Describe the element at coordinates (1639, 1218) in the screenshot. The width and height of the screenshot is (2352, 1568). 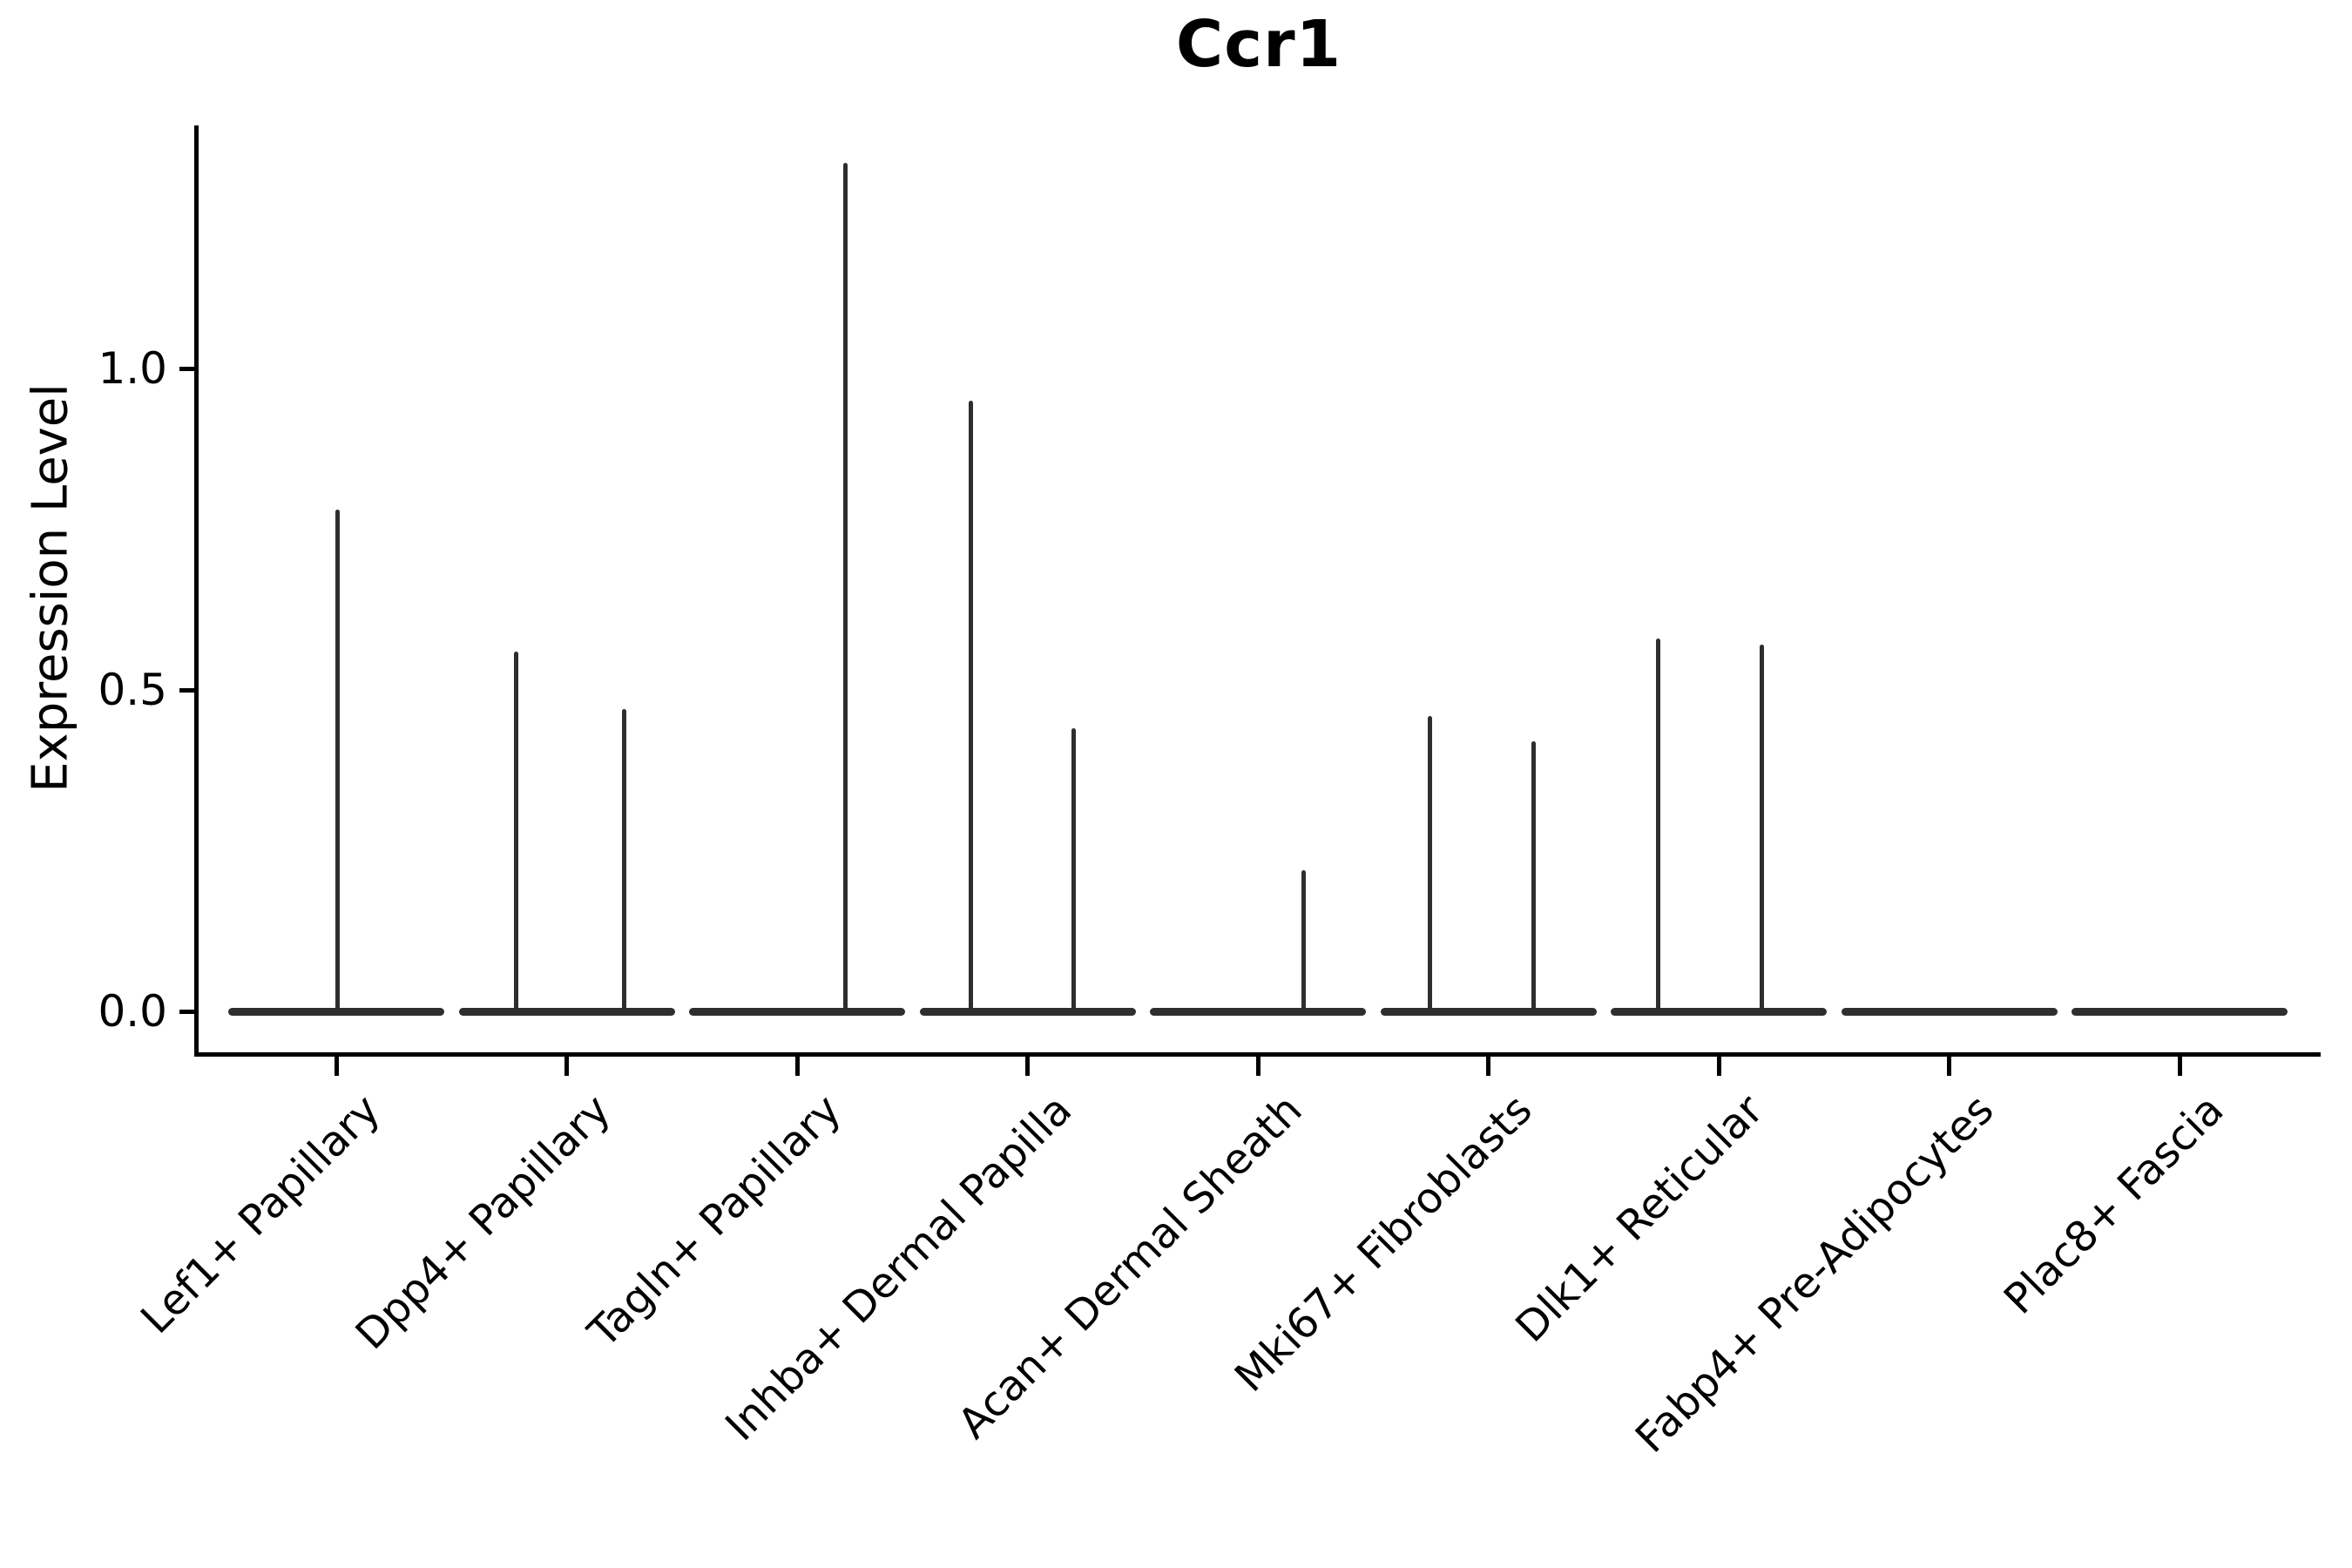
I see `x-tick-label: Dlk1+ Reticular` at that location.